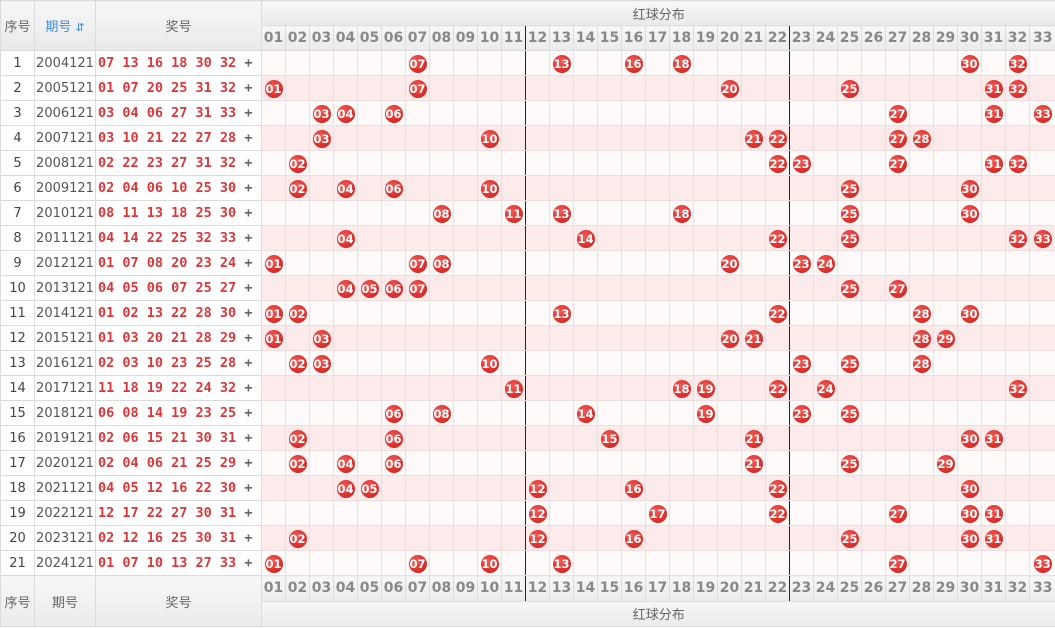 The image size is (1055, 629). Describe the element at coordinates (1017, 63) in the screenshot. I see `distribution-cell: 32` at that location.